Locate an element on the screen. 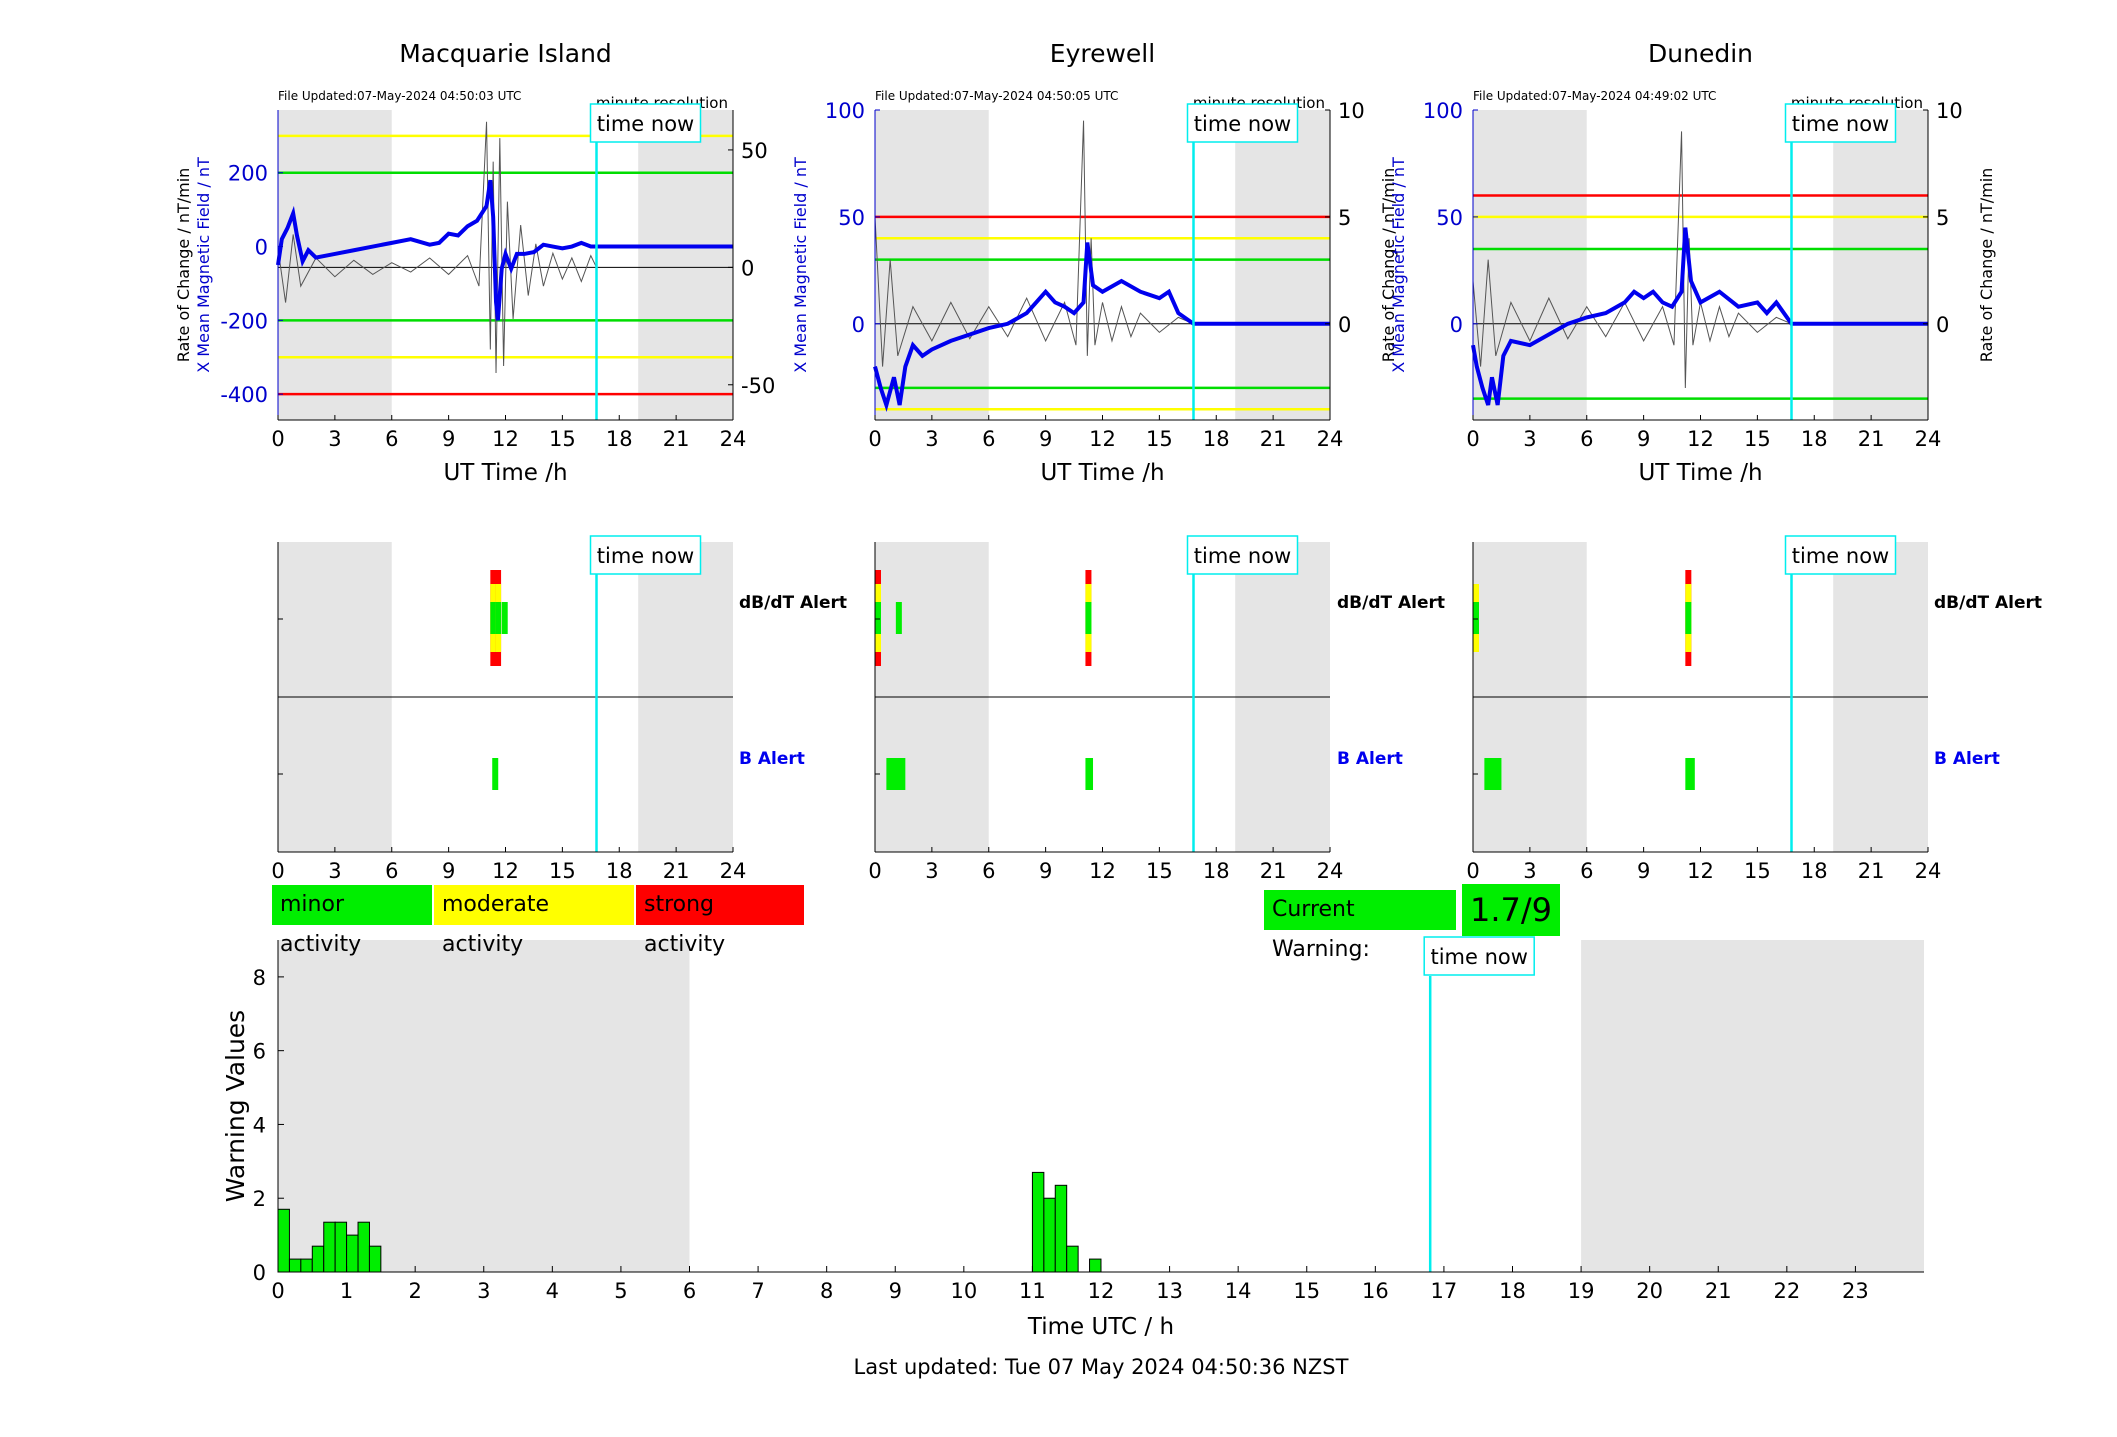  x-tick-mid-0-7: 21 is located at coordinates (676, 871).